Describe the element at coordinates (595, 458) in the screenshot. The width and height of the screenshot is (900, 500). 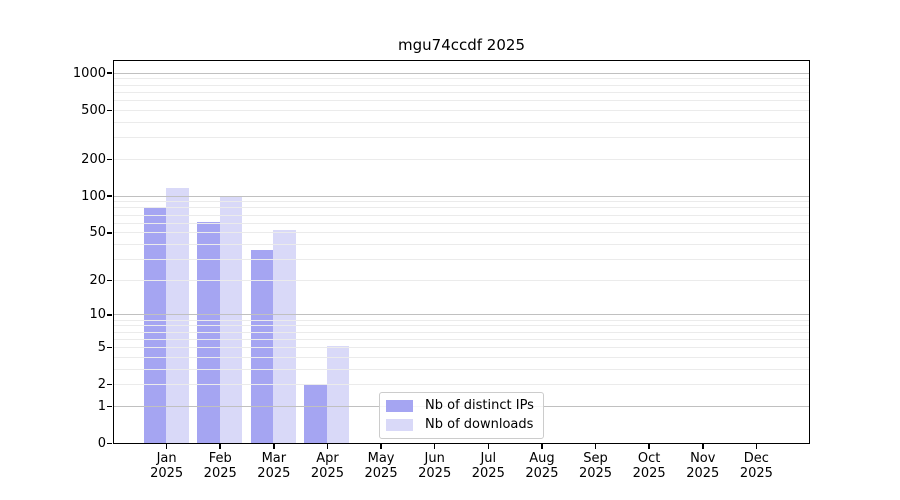
I see `x-tick-month: Sep` at that location.